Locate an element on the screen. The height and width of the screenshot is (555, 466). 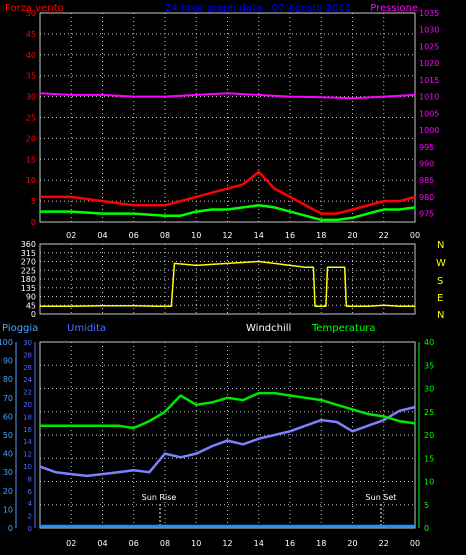
left-axis-label: Forza vento is located at coordinates (34, 8).